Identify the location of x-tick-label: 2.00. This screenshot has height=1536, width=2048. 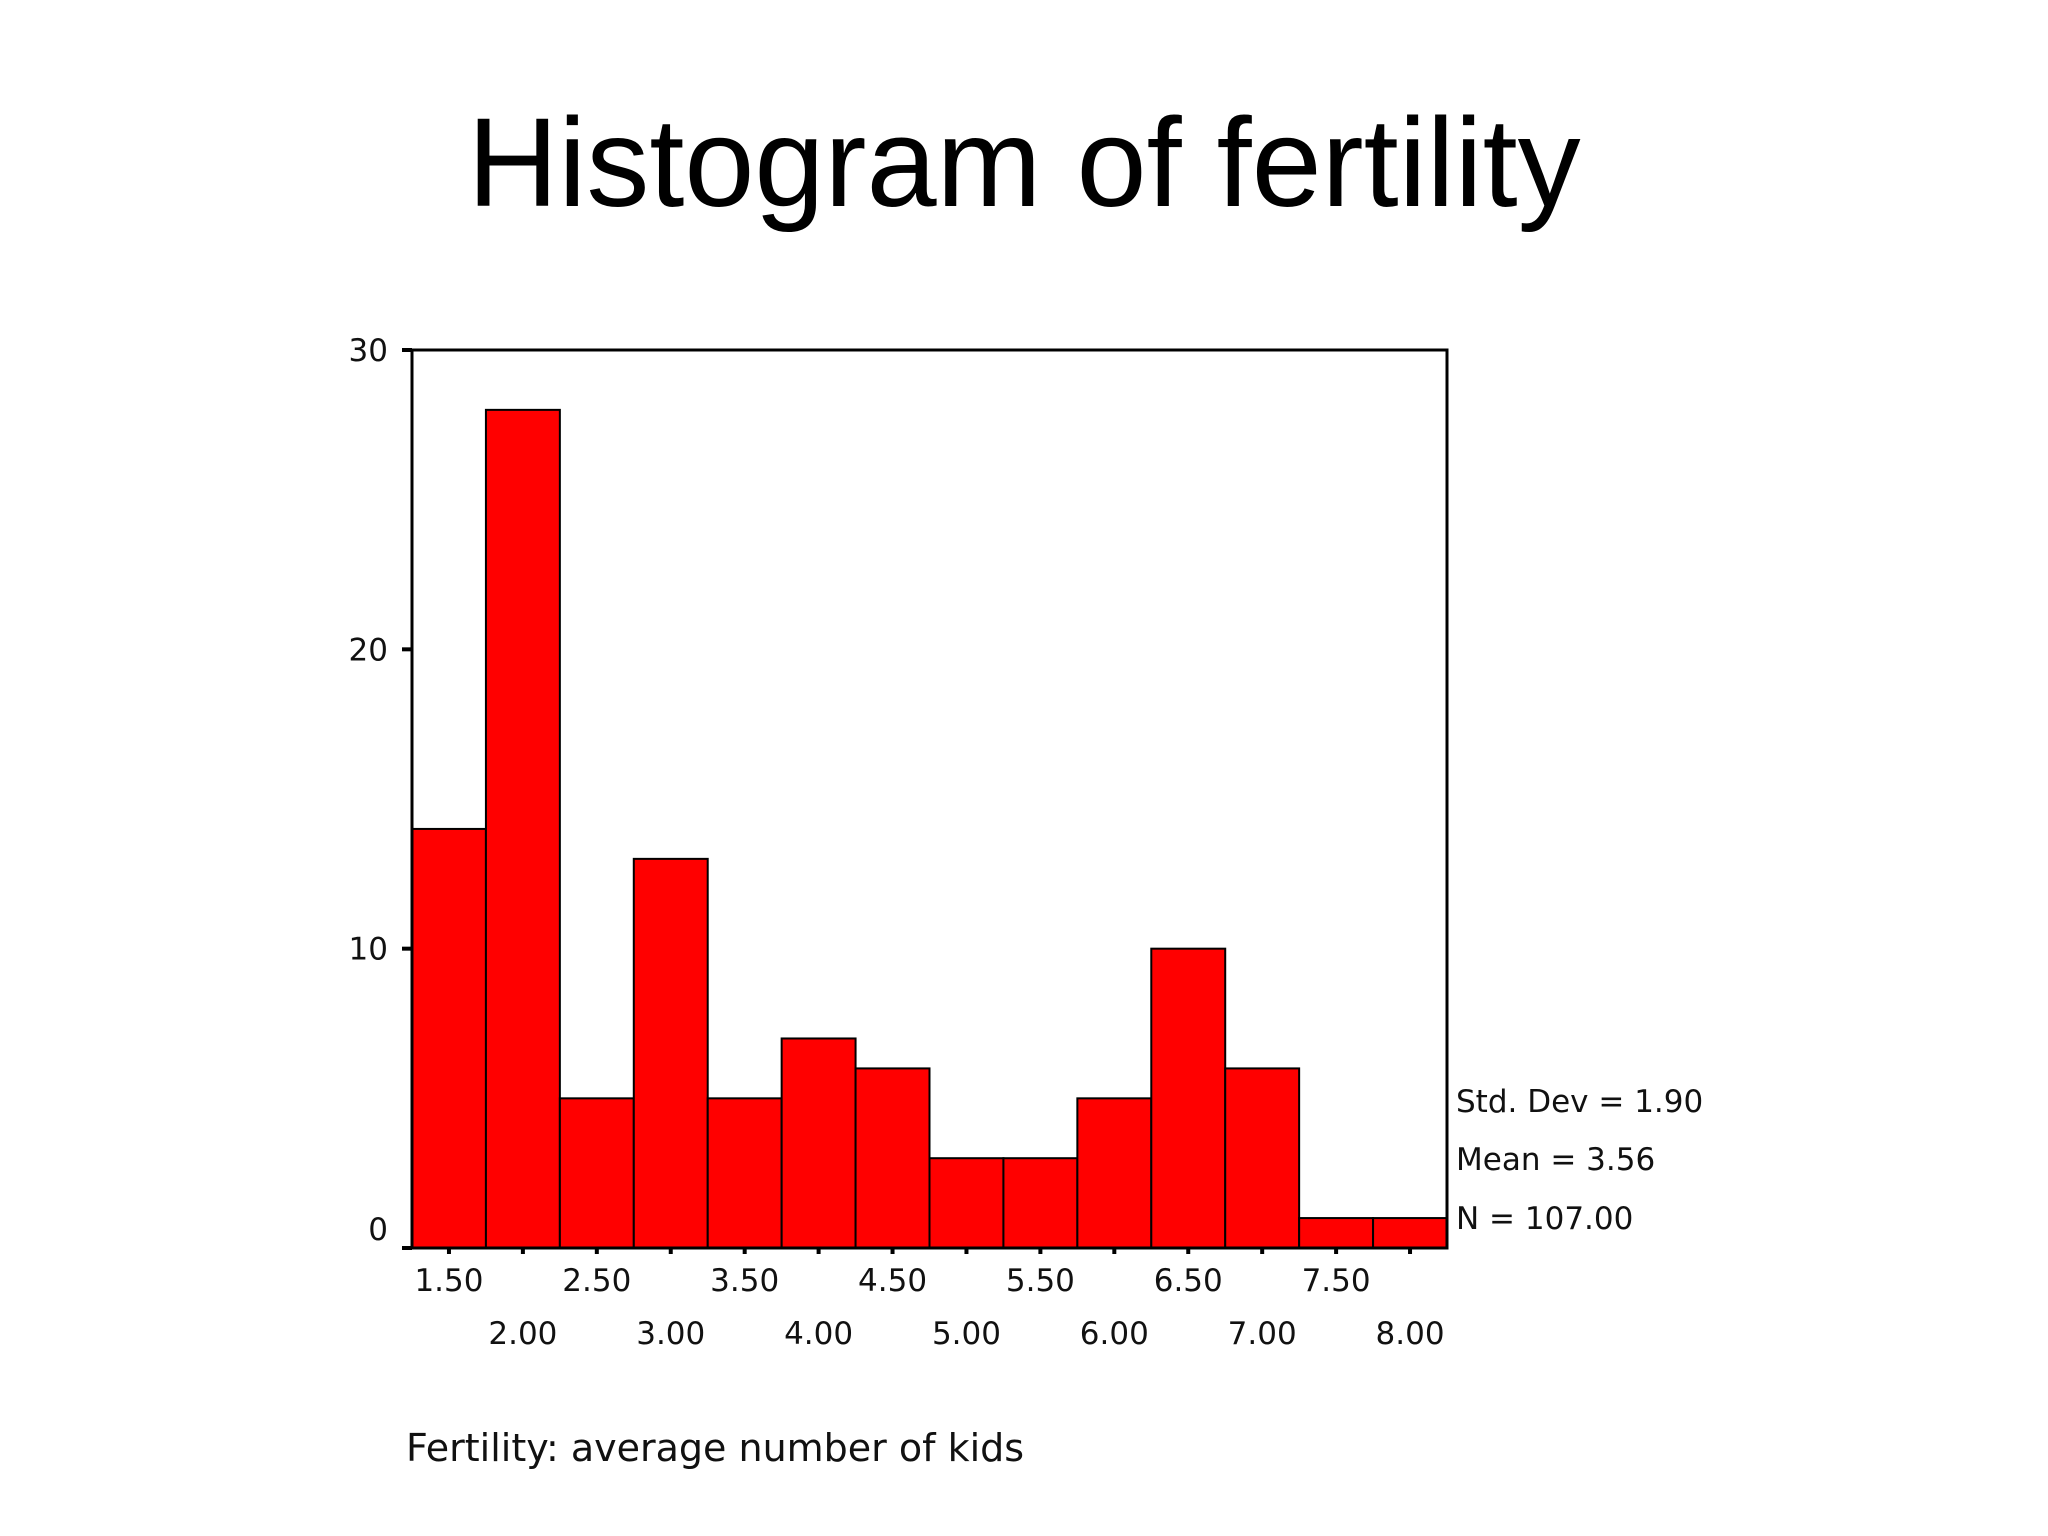
(522, 1334).